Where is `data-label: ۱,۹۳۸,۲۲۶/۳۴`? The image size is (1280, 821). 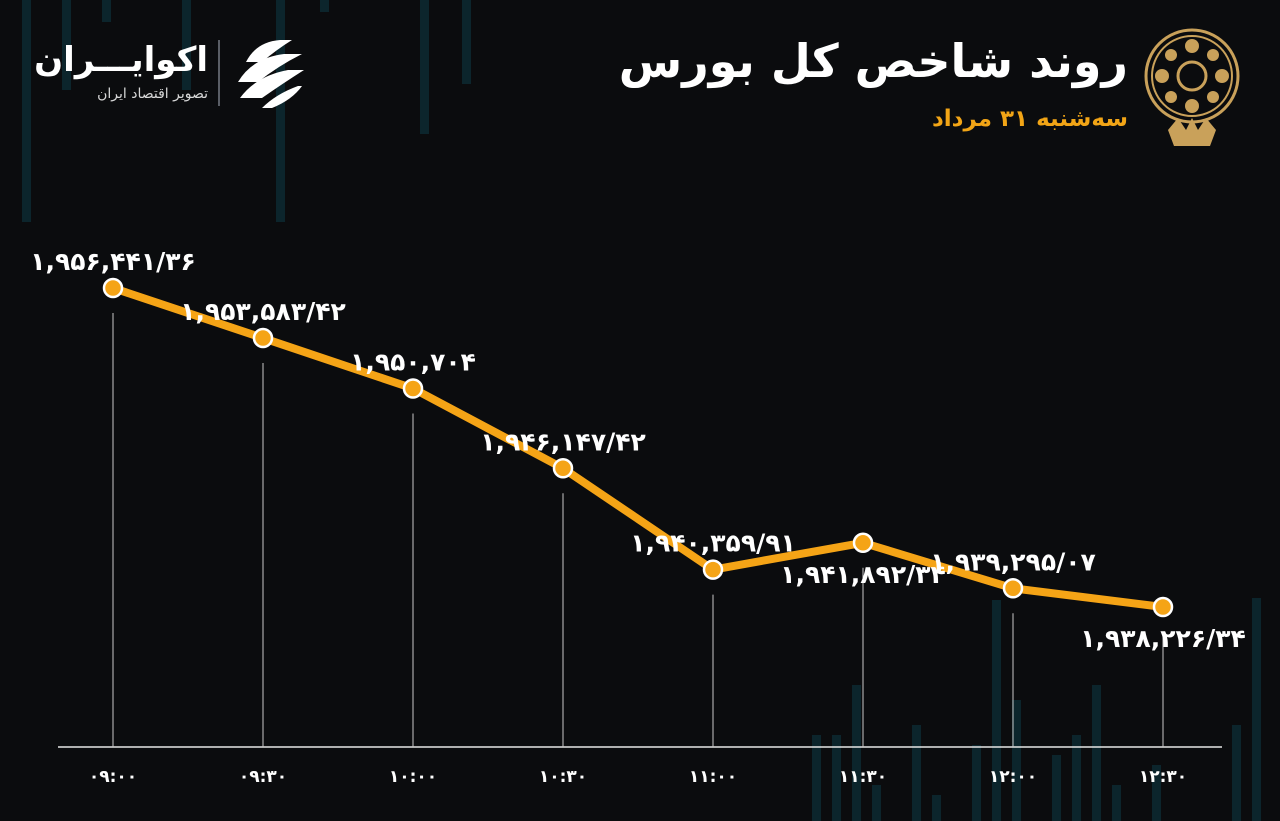
data-label: ۱,۹۳۸,۲۲۶/۳۴ is located at coordinates (1162, 638).